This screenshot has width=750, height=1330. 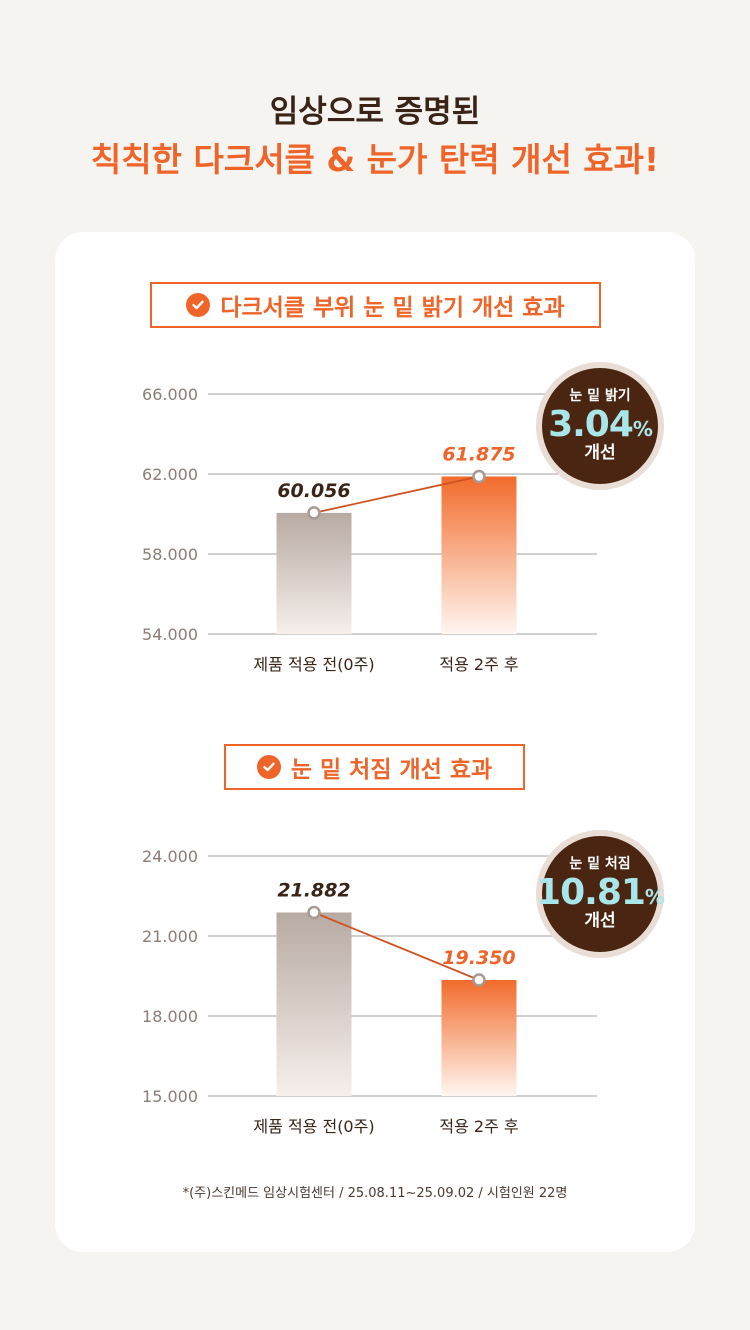 What do you see at coordinates (642, 428) in the screenshot?
I see `badge-brightness-unit: %` at bounding box center [642, 428].